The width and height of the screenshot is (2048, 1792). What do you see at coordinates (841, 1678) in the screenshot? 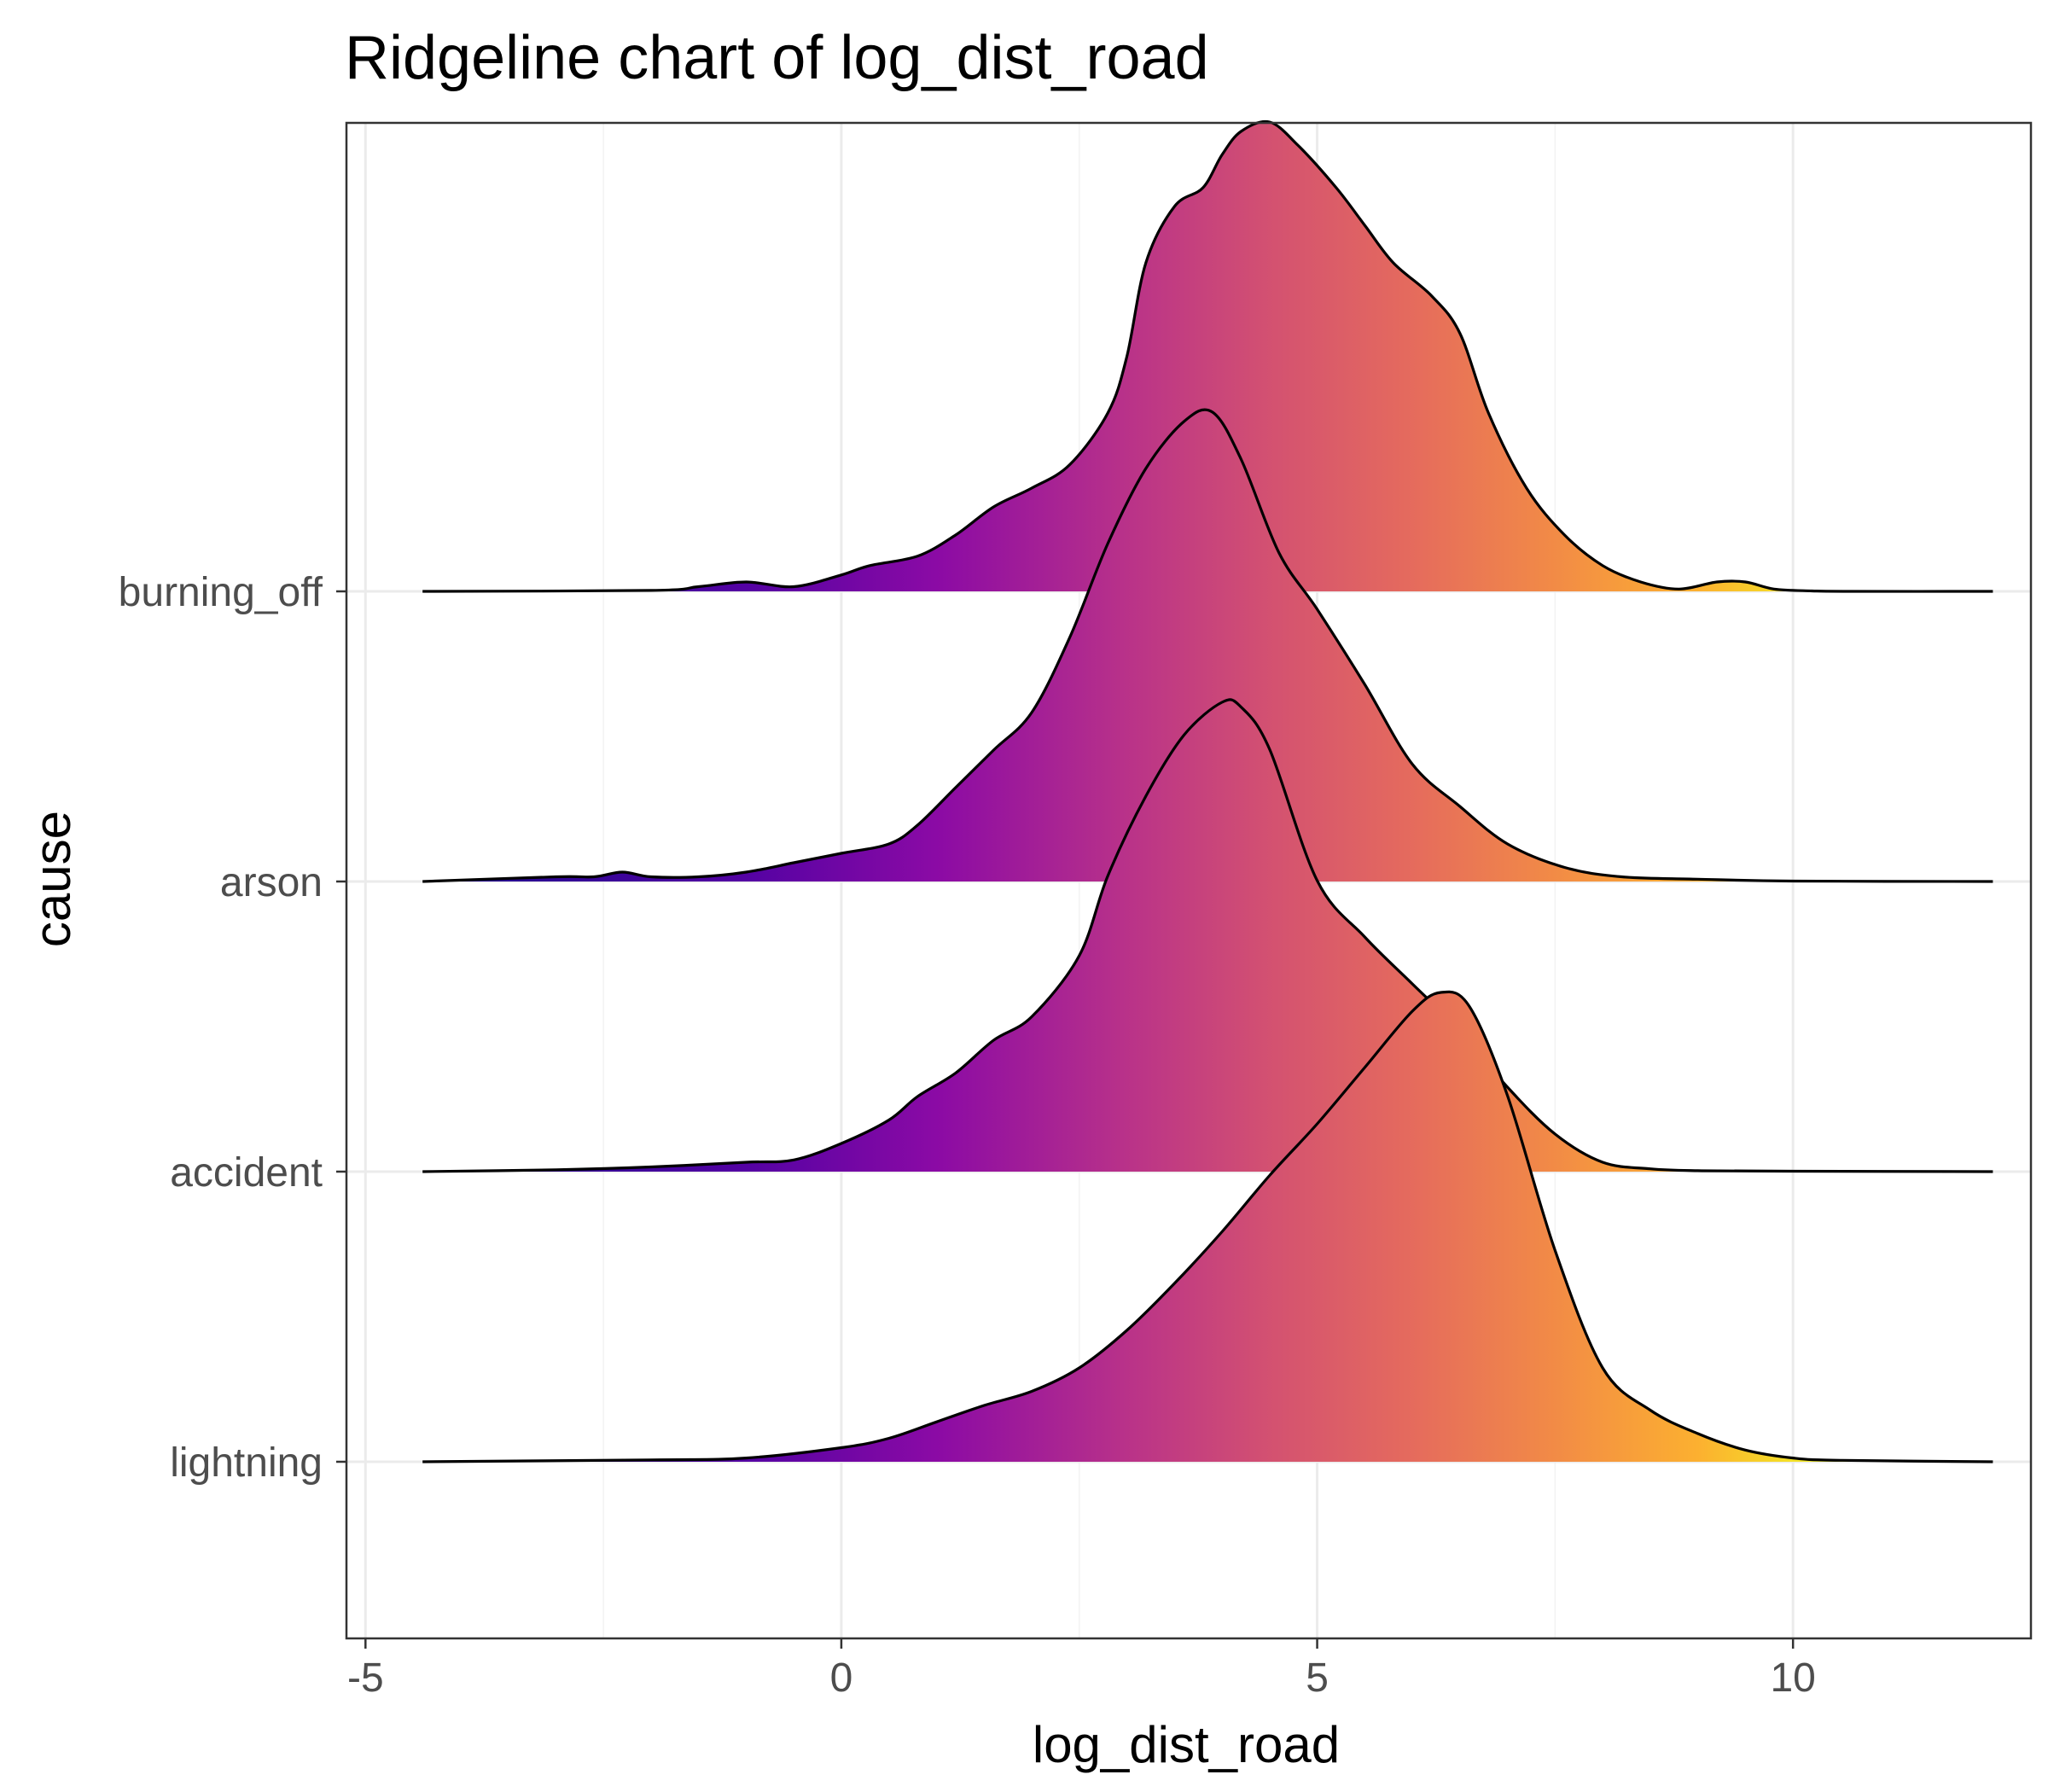
I see `x-tick-label: 0` at bounding box center [841, 1678].